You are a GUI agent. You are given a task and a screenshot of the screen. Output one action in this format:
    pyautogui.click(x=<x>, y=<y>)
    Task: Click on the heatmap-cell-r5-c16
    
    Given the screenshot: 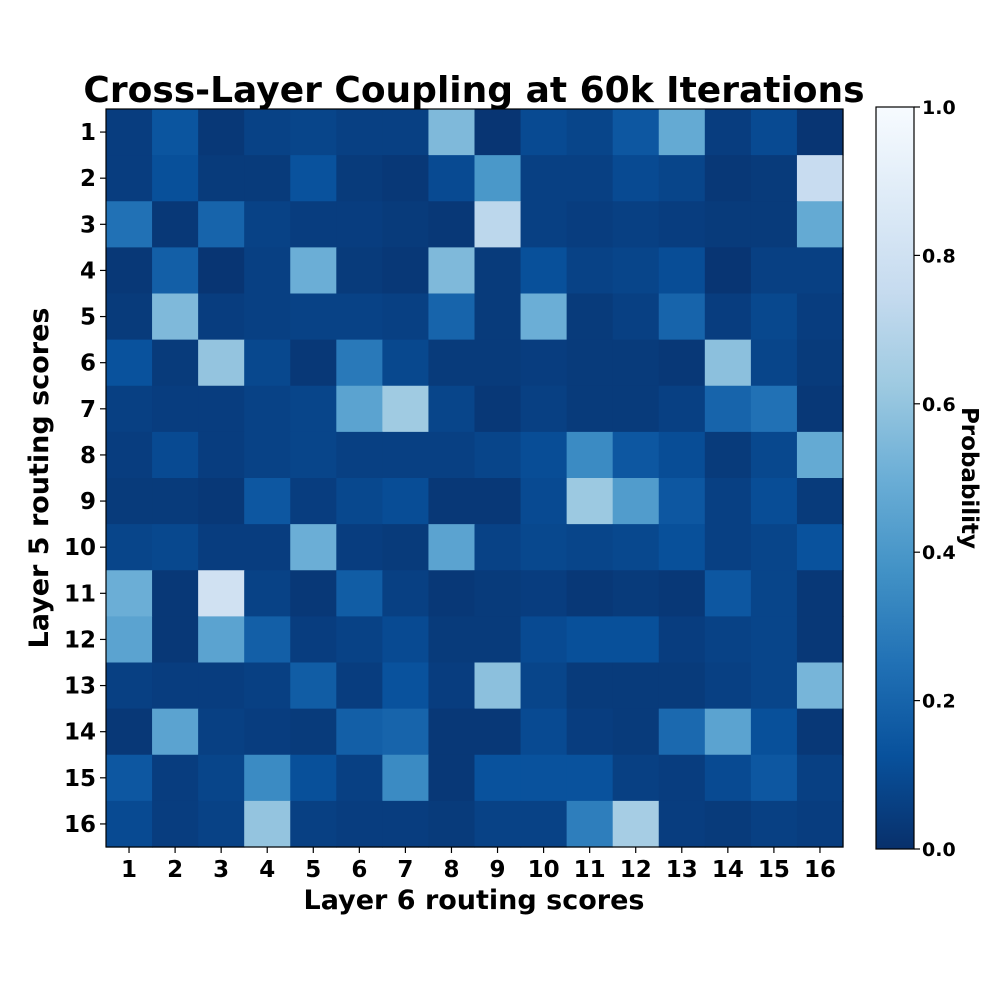 What is the action you would take?
    pyautogui.click(x=820, y=317)
    